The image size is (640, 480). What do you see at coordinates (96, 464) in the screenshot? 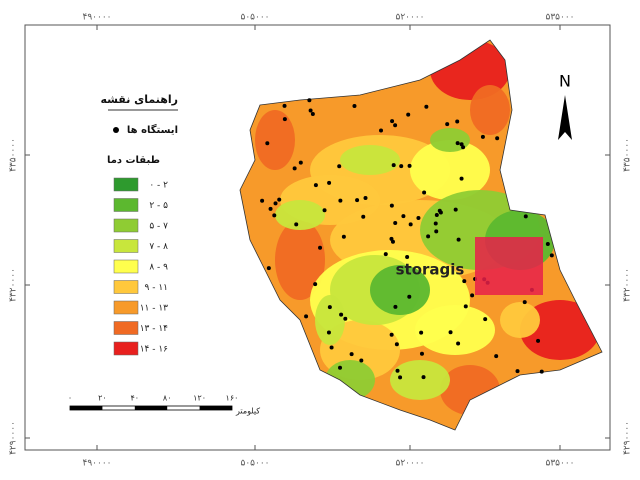
I see `grid-label-bottom: ۴۹۰۰۰۰` at bounding box center [96, 464].